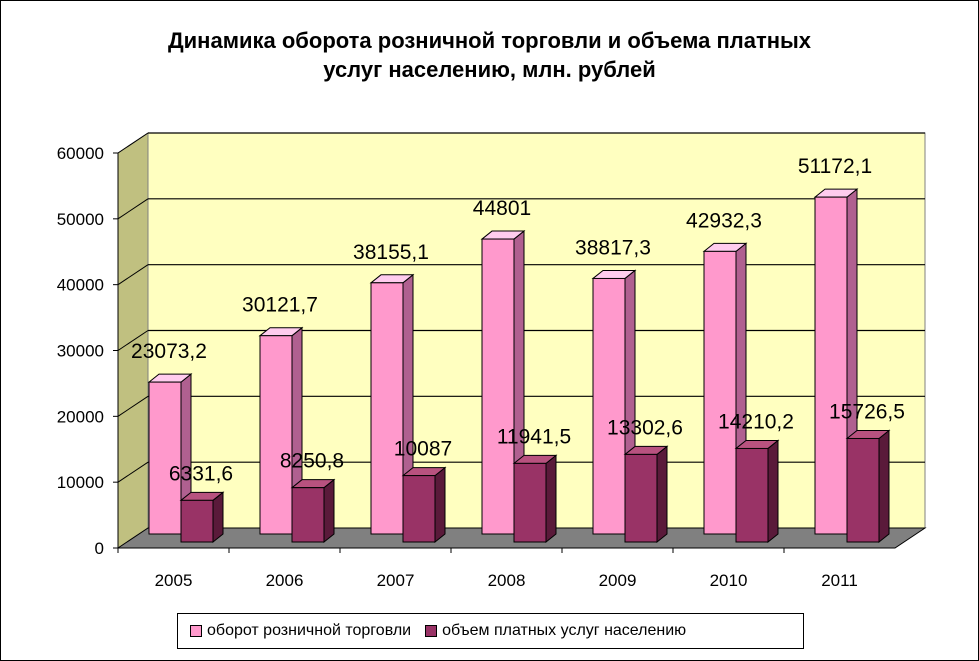  Describe the element at coordinates (507, 580) in the screenshot. I see `x-tick-label: 2008` at that location.